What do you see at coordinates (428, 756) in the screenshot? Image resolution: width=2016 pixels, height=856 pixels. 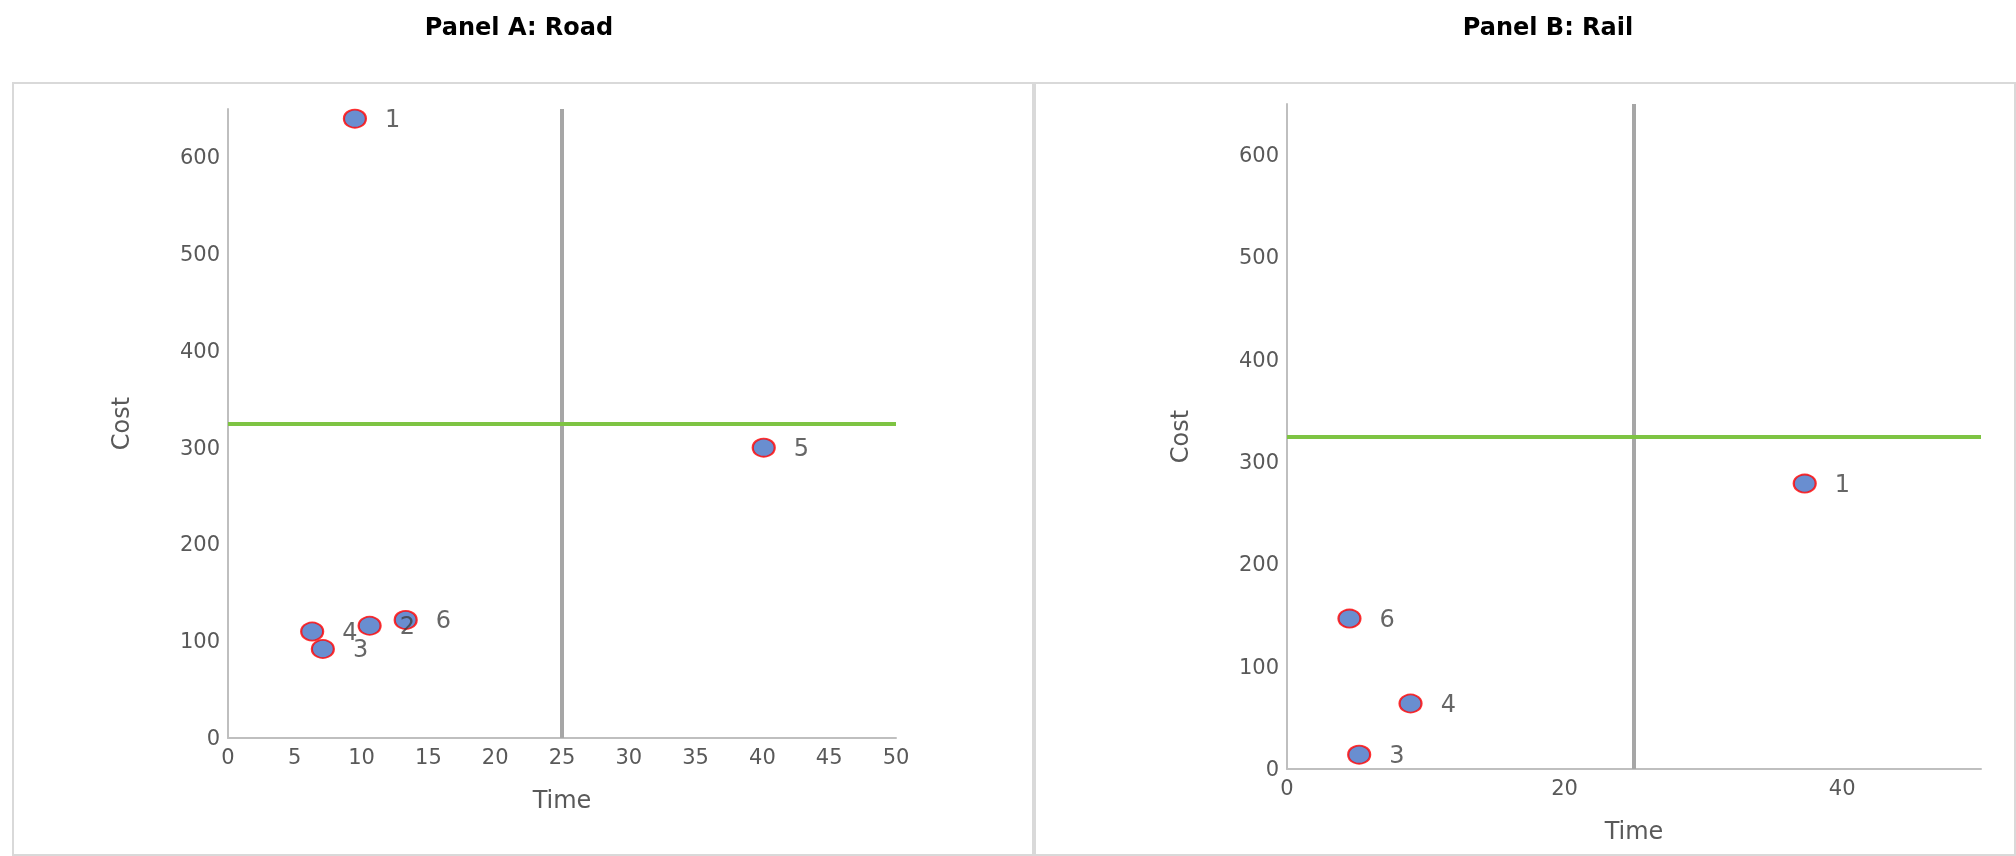 I see `x-tick-label: 15` at bounding box center [428, 756].